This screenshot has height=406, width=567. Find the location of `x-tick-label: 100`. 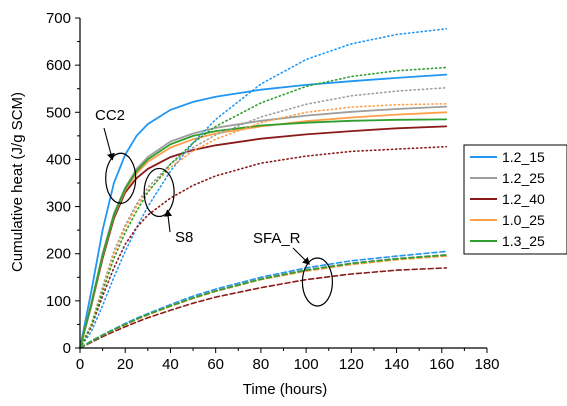

x-tick-label: 100 is located at coordinates (306, 364).